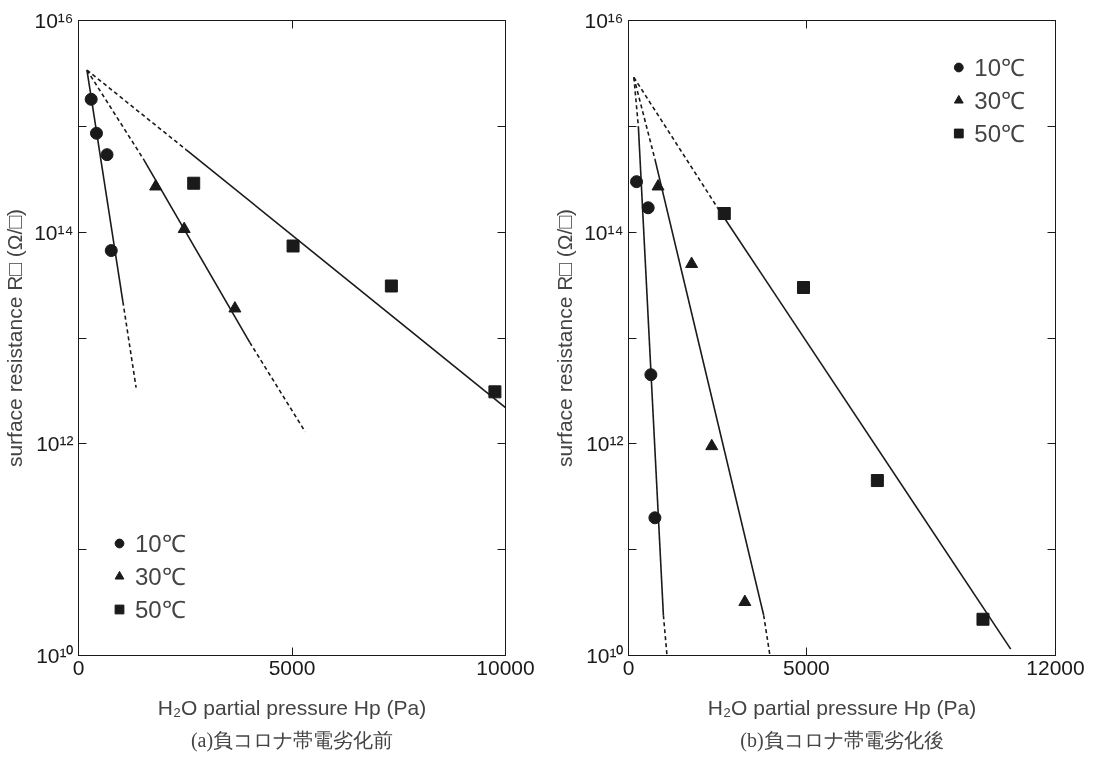 This screenshot has width=1120, height=763. Describe the element at coordinates (505, 667) in the screenshot. I see `x-tick-label: 10000` at that location.